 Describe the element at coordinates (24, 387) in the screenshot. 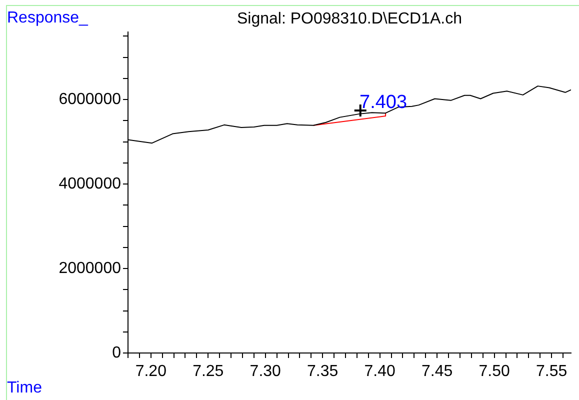

I see `x-axis-title: Time` at that location.